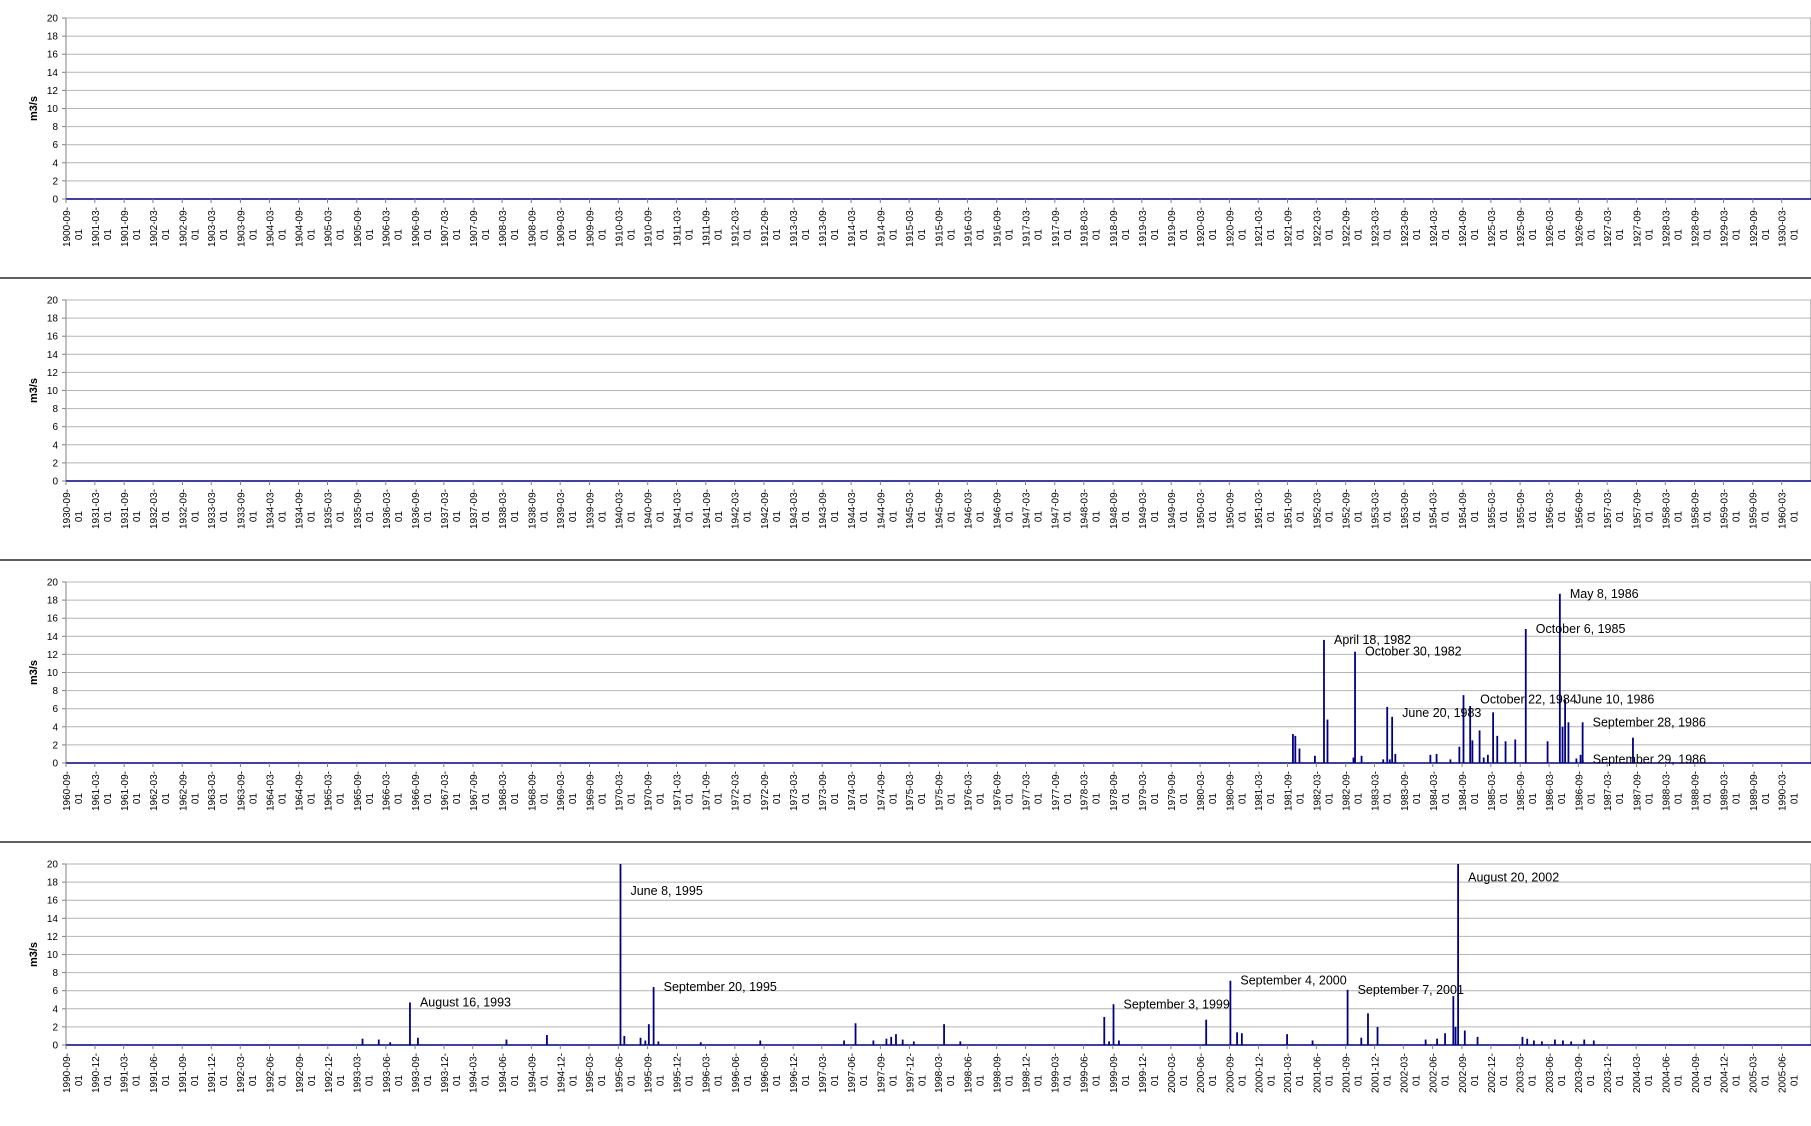  What do you see at coordinates (364, 791) in the screenshot?
I see `x-tick-label: 1965-09-01` at bounding box center [364, 791].